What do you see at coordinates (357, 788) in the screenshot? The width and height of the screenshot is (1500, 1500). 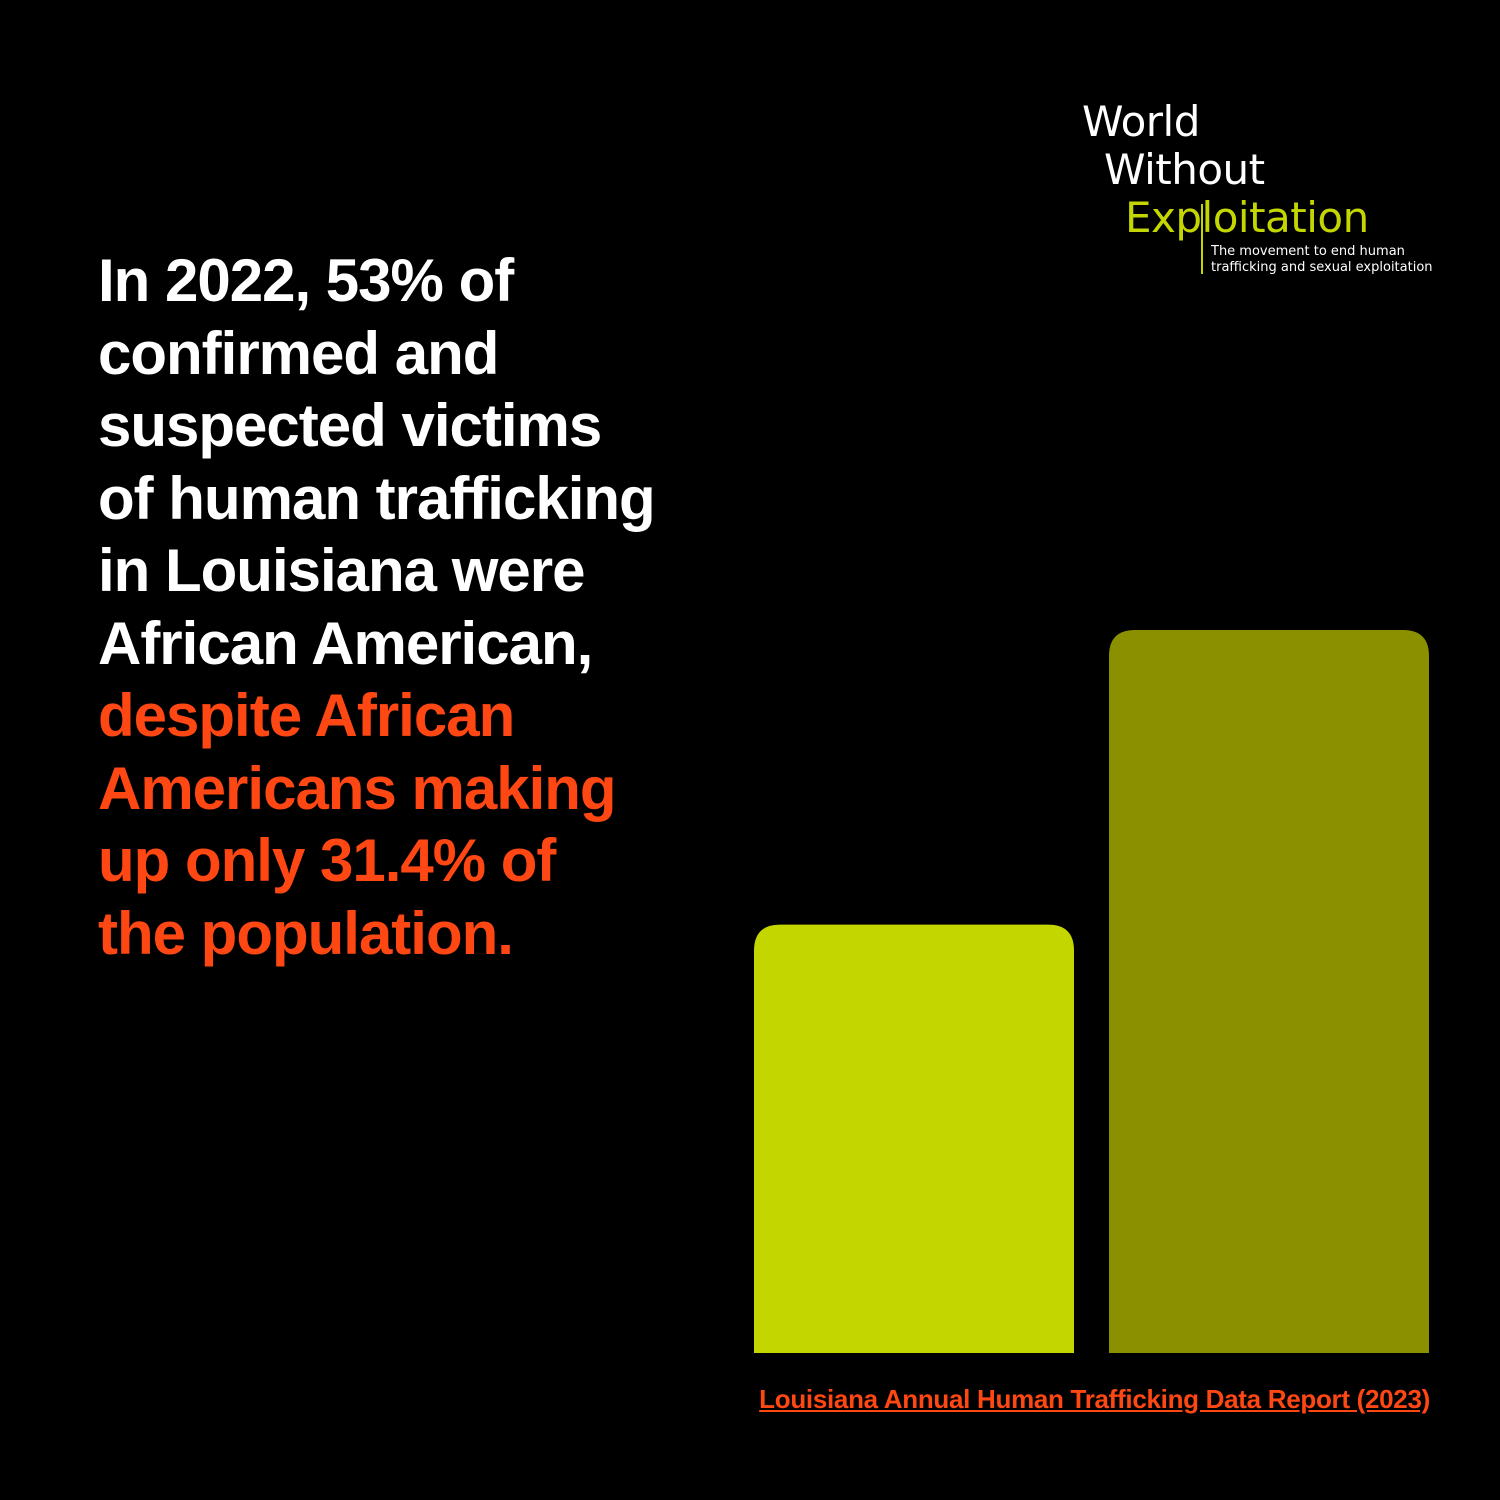 I see `headline-accent-line: Americans making` at bounding box center [357, 788].